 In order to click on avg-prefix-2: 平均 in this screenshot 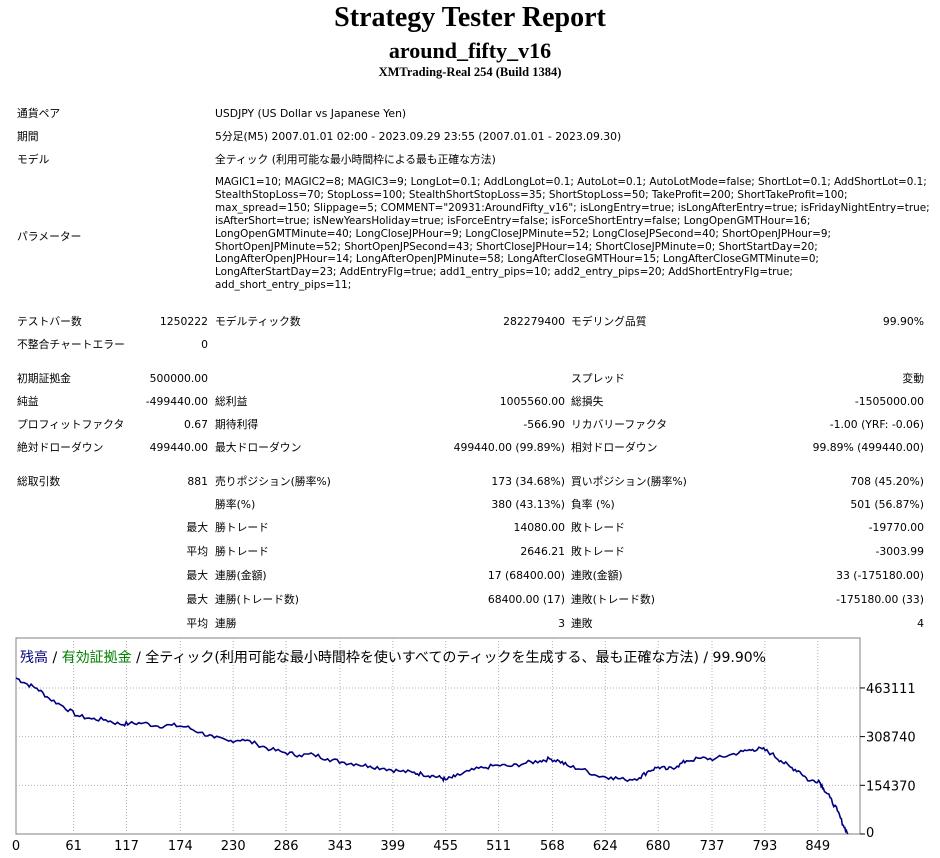, I will do `click(197, 623)`.